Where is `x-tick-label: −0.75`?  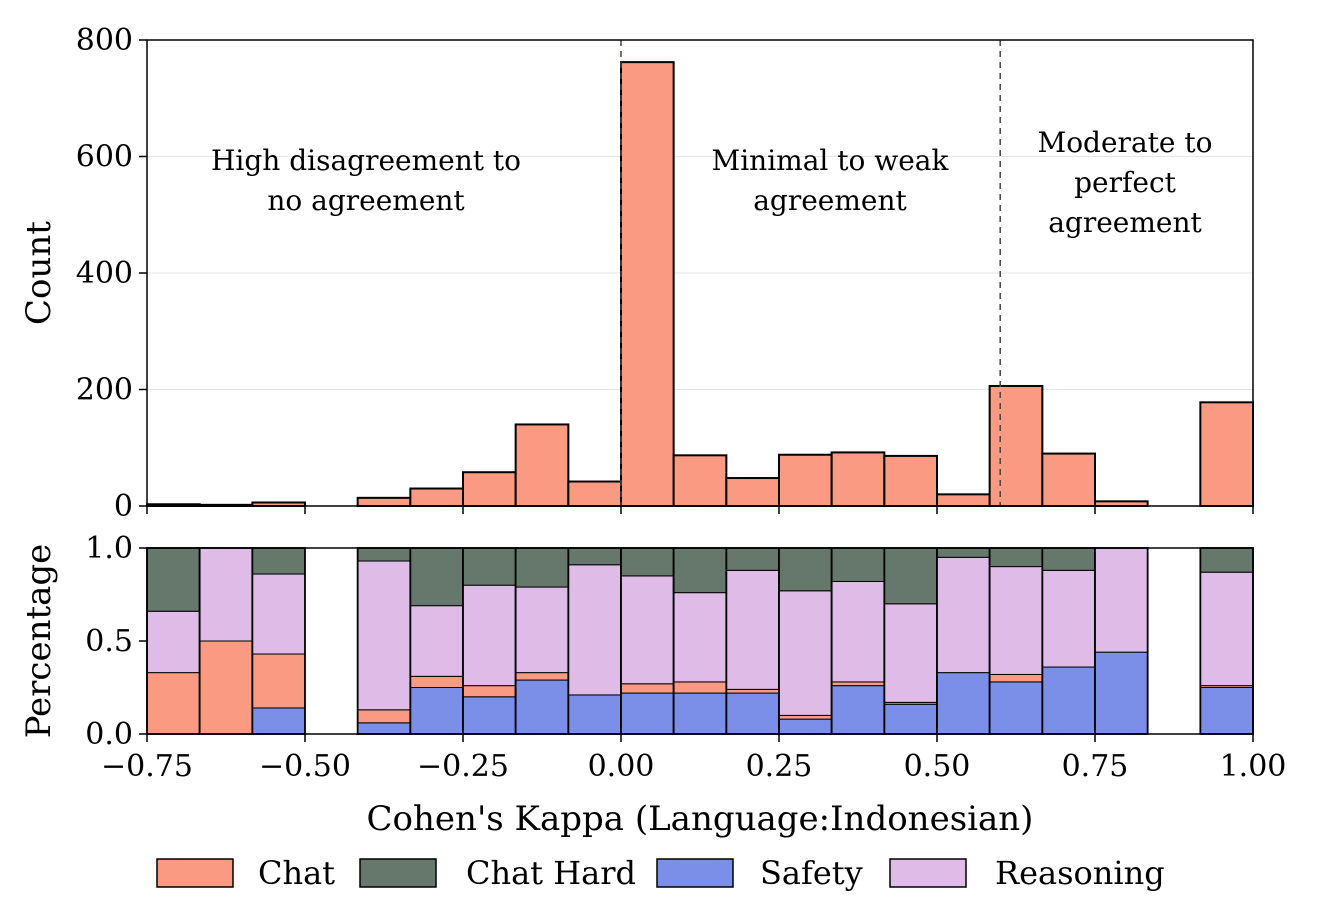
x-tick-label: −0.75 is located at coordinates (147, 766).